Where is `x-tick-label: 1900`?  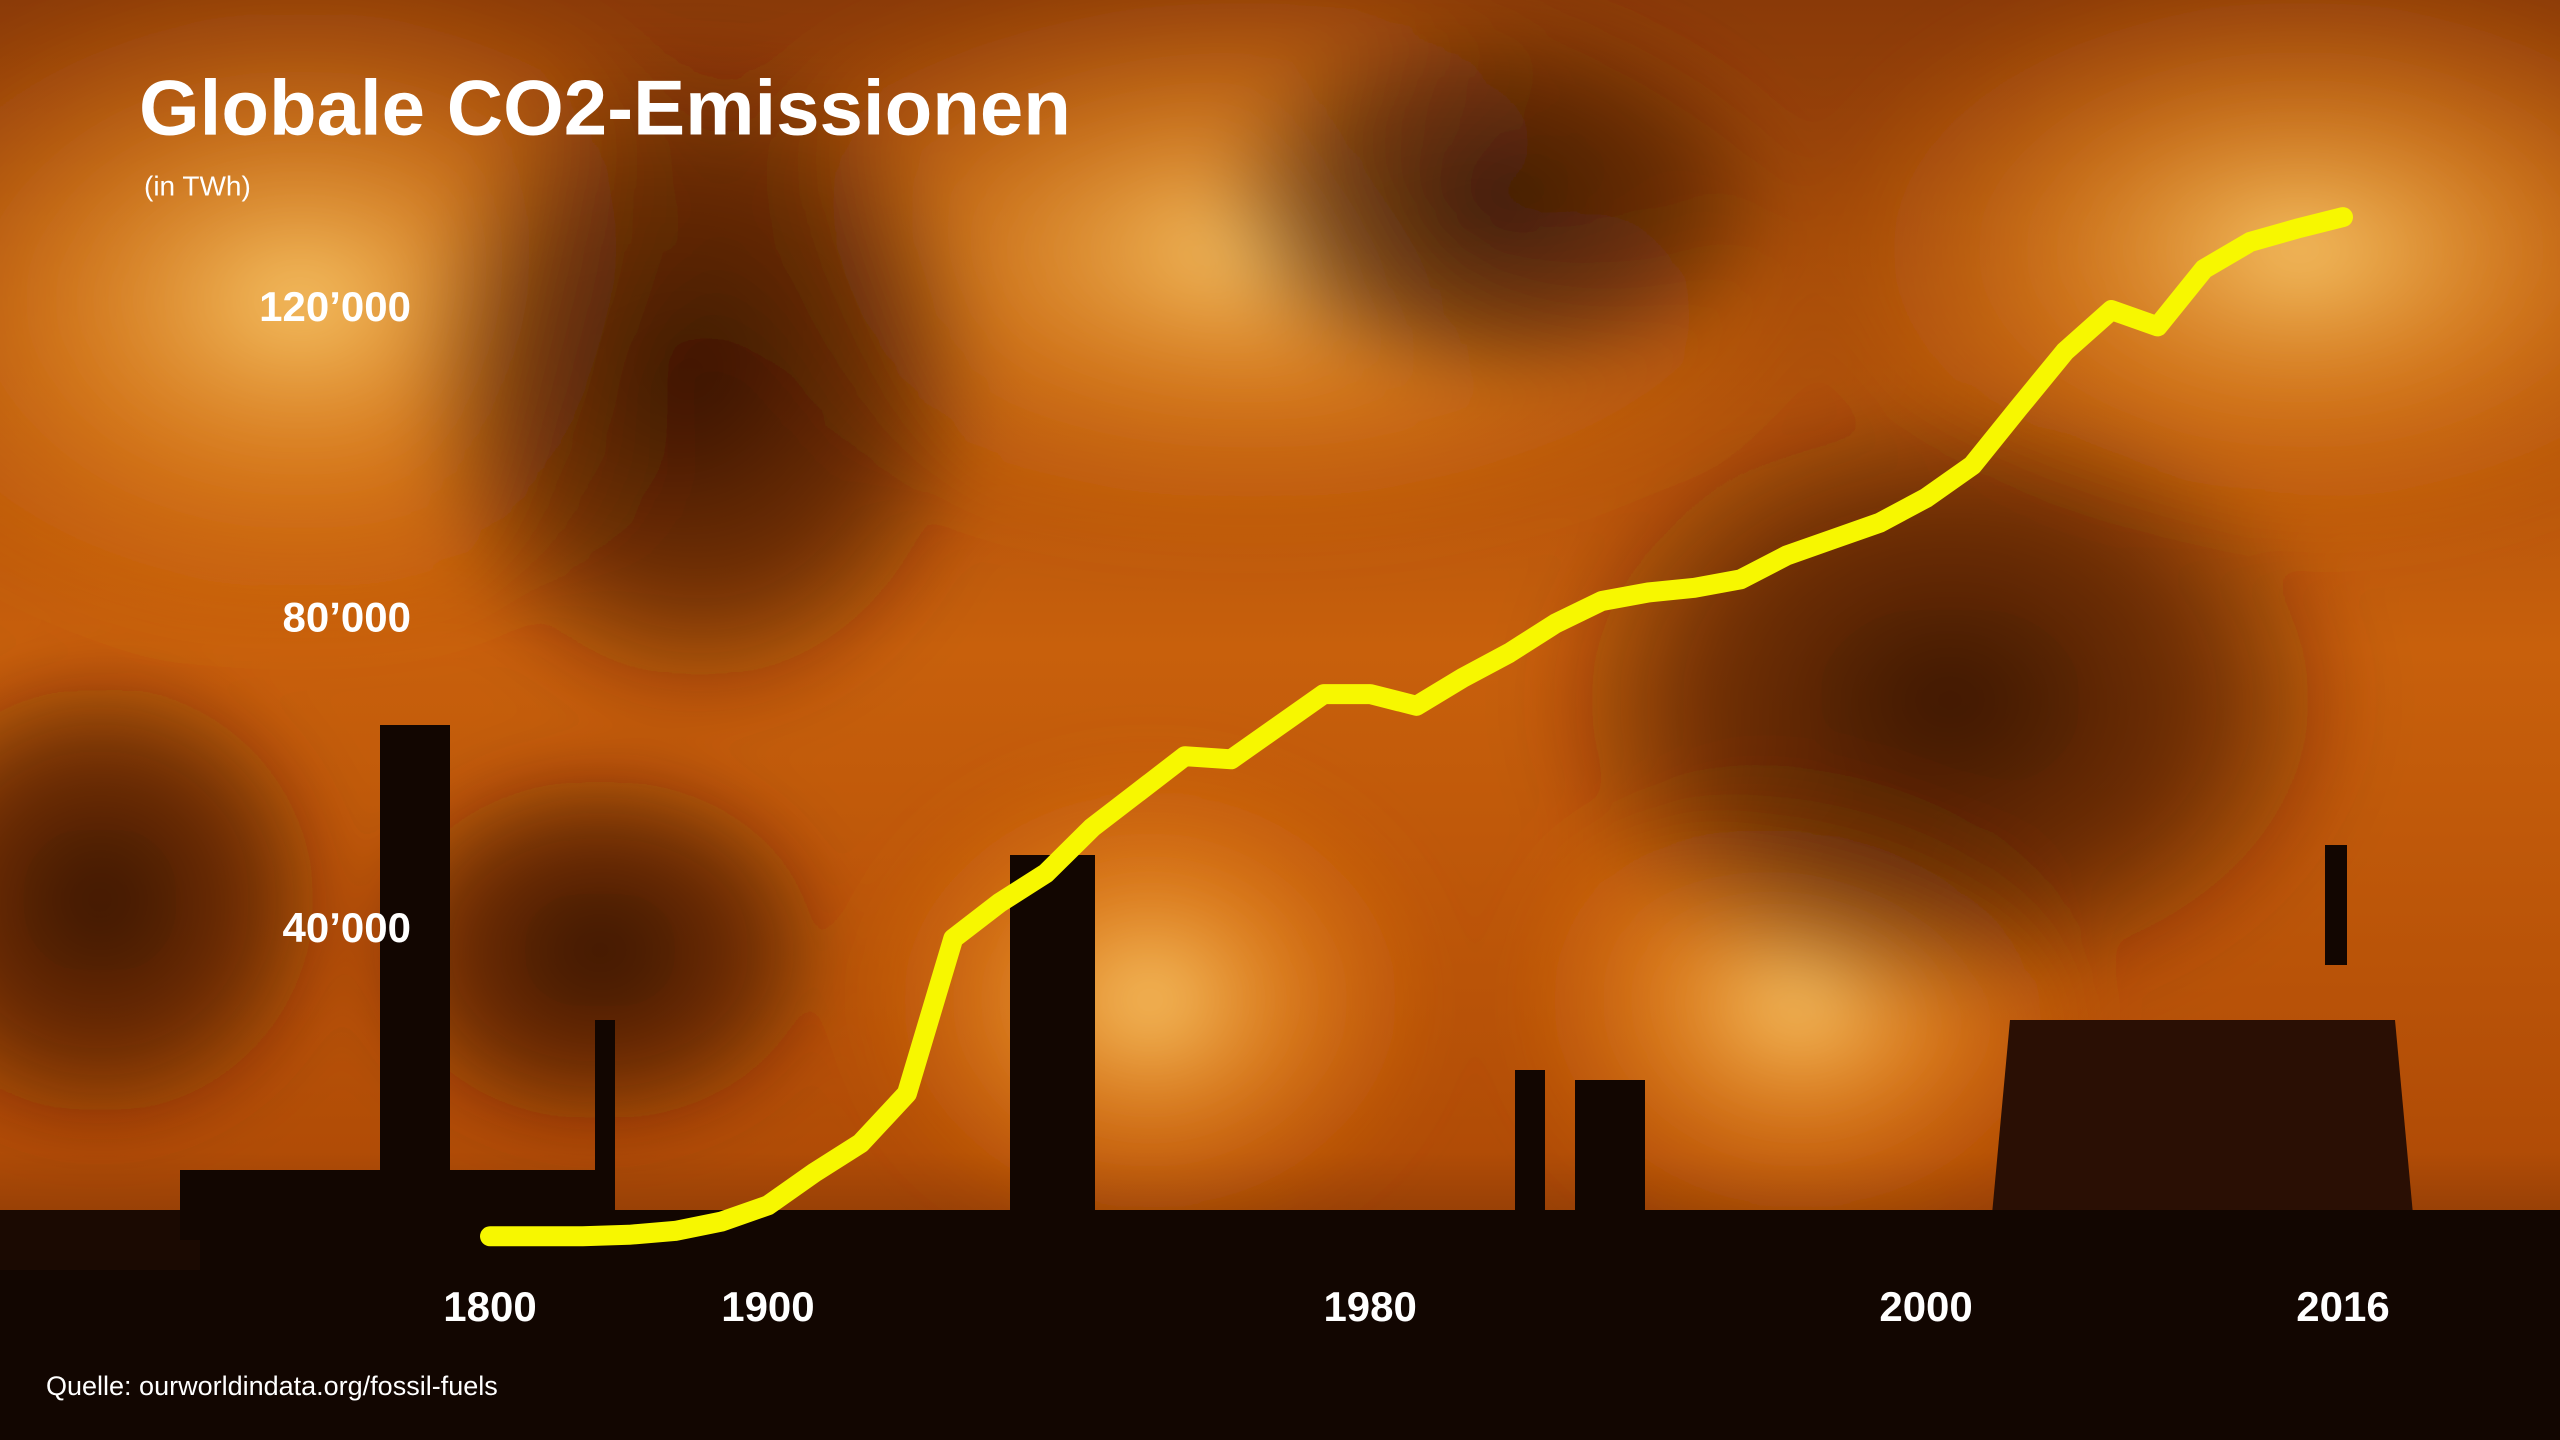 x-tick-label: 1900 is located at coordinates (767, 1306).